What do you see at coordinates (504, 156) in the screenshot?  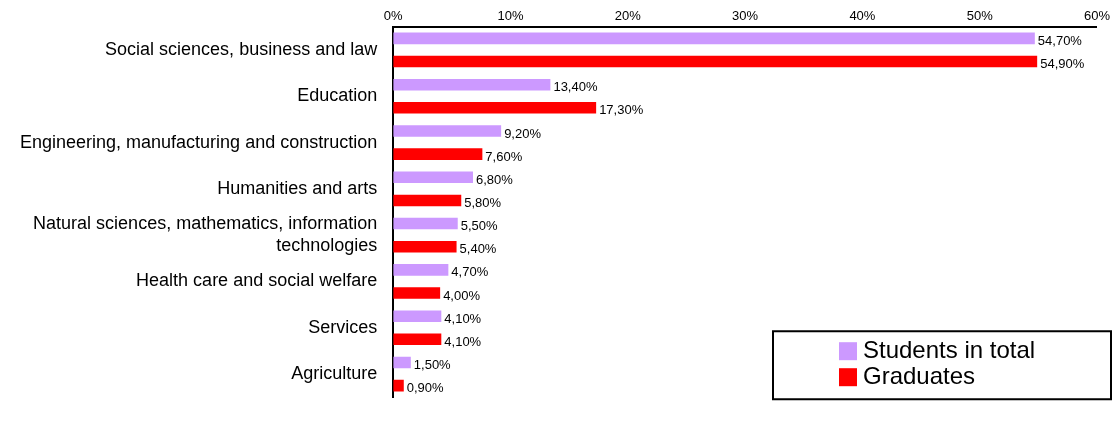 I see `data-label: 7,60%` at bounding box center [504, 156].